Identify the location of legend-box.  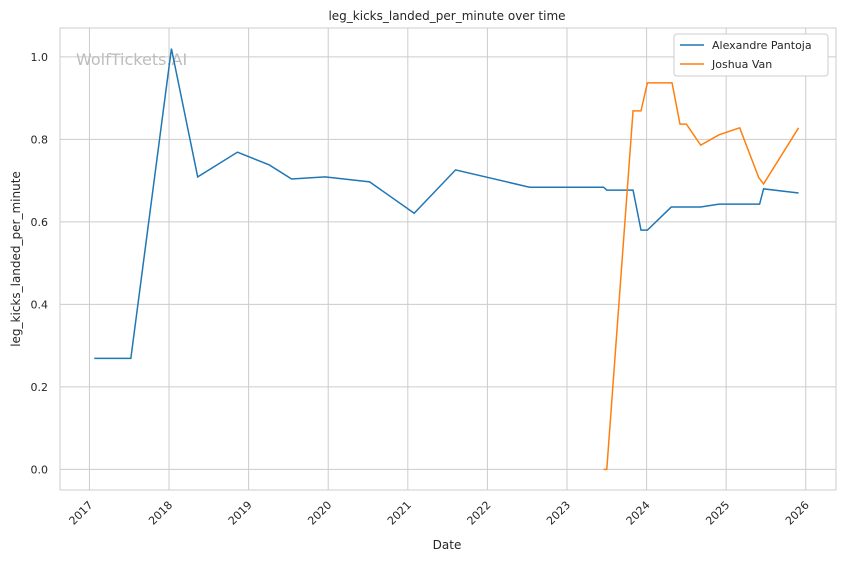
(751, 55).